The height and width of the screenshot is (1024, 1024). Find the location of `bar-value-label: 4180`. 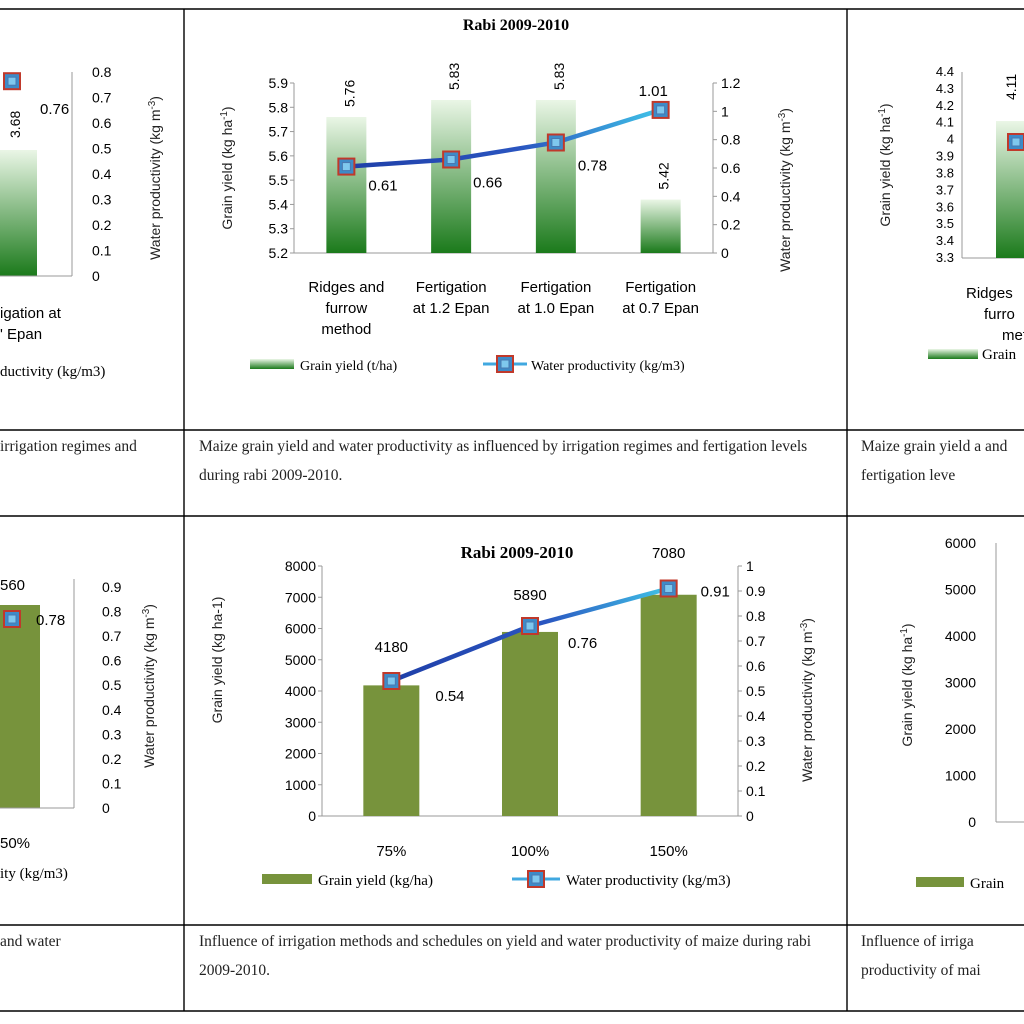

bar-value-label: 4180 is located at coordinates (391, 647).